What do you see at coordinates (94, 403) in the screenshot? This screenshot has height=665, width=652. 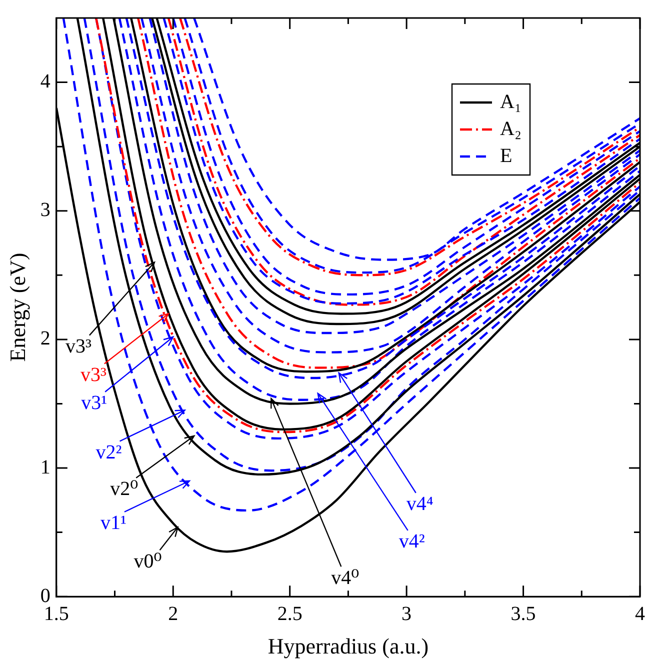 I see `annotation: v3¹` at bounding box center [94, 403].